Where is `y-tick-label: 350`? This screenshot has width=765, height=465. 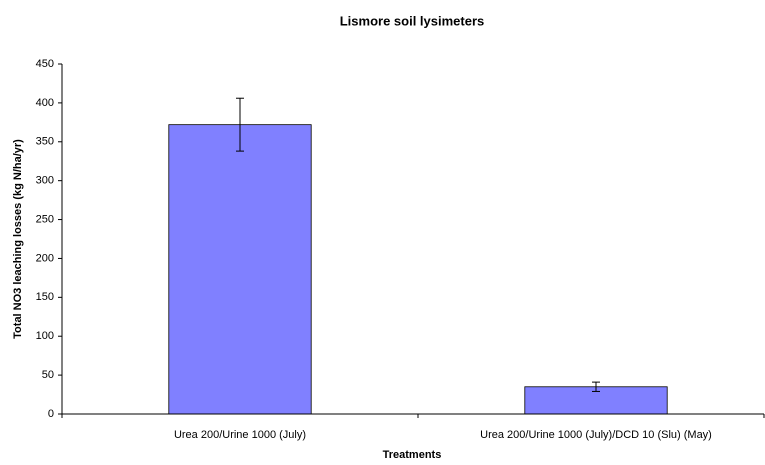
y-tick-label: 350 is located at coordinates (45, 142).